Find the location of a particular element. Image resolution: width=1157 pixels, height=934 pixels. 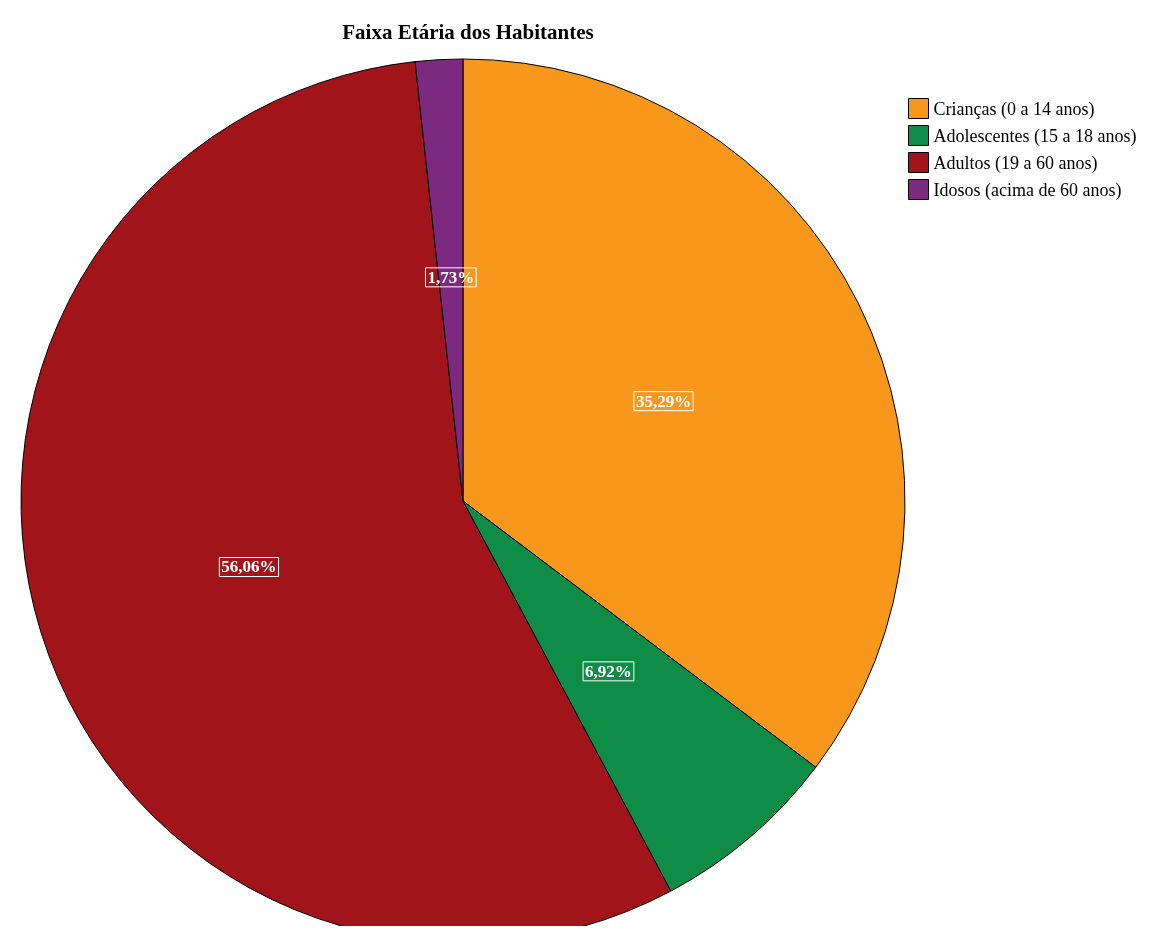

legend-label: Adolescentes (15 a 18 anos) is located at coordinates (1035, 136).